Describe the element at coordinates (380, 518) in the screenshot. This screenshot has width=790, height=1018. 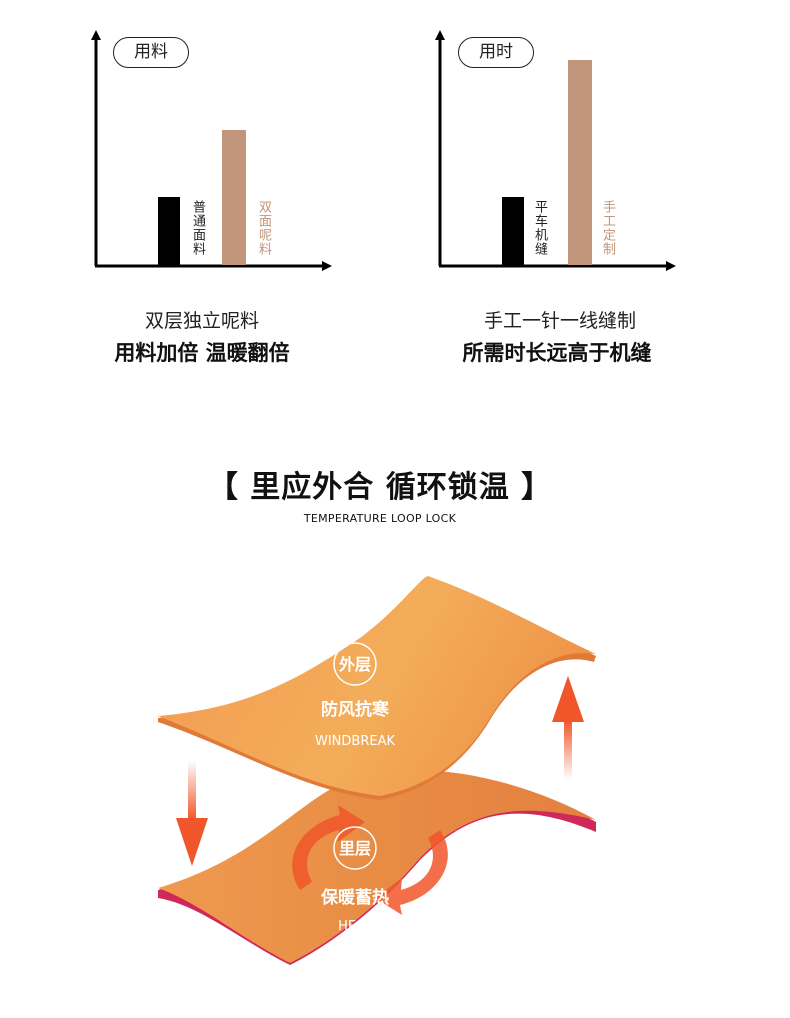
I see `section-subtitle: TEMPERATURE LOOP LOCK` at that location.